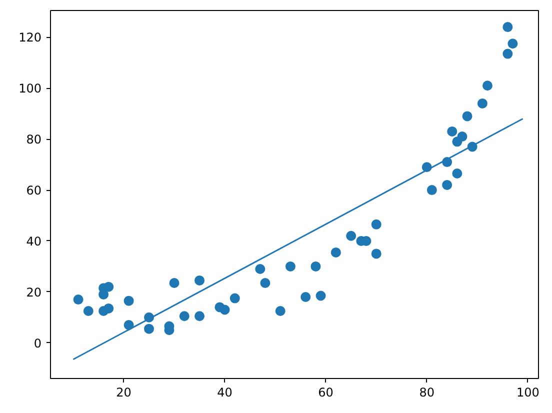  I want to click on x-tick-label: 100, so click(528, 393).